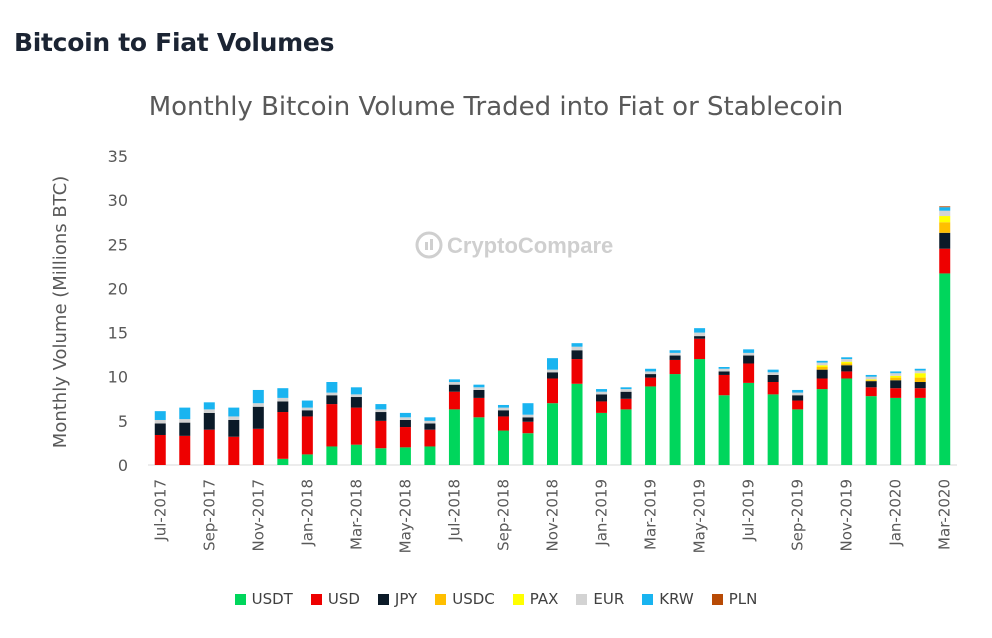 Image resolution: width=992 pixels, height=638 pixels. What do you see at coordinates (160, 510) in the screenshot?
I see `x-tick-label: Jul-2017` at bounding box center [160, 510].